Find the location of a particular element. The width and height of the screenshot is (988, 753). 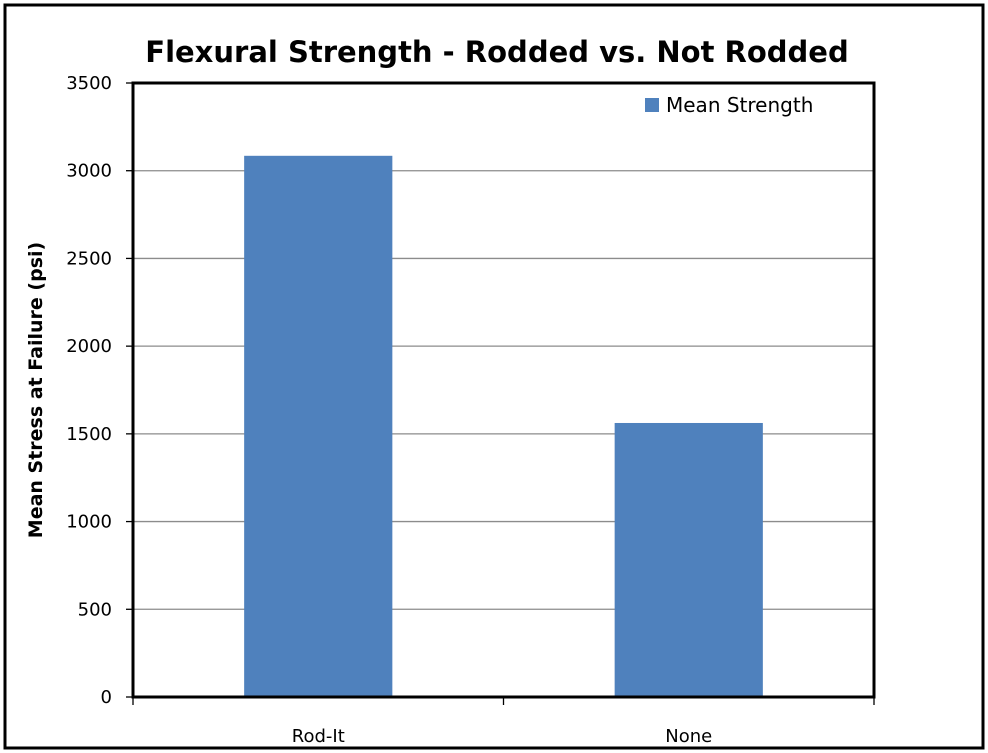

bar-none is located at coordinates (688, 559).